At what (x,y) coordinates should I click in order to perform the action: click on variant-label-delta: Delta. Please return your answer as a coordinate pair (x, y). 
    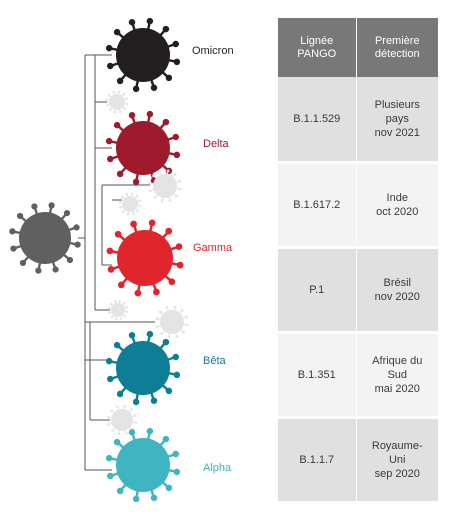
    Looking at the image, I should click on (216, 144).